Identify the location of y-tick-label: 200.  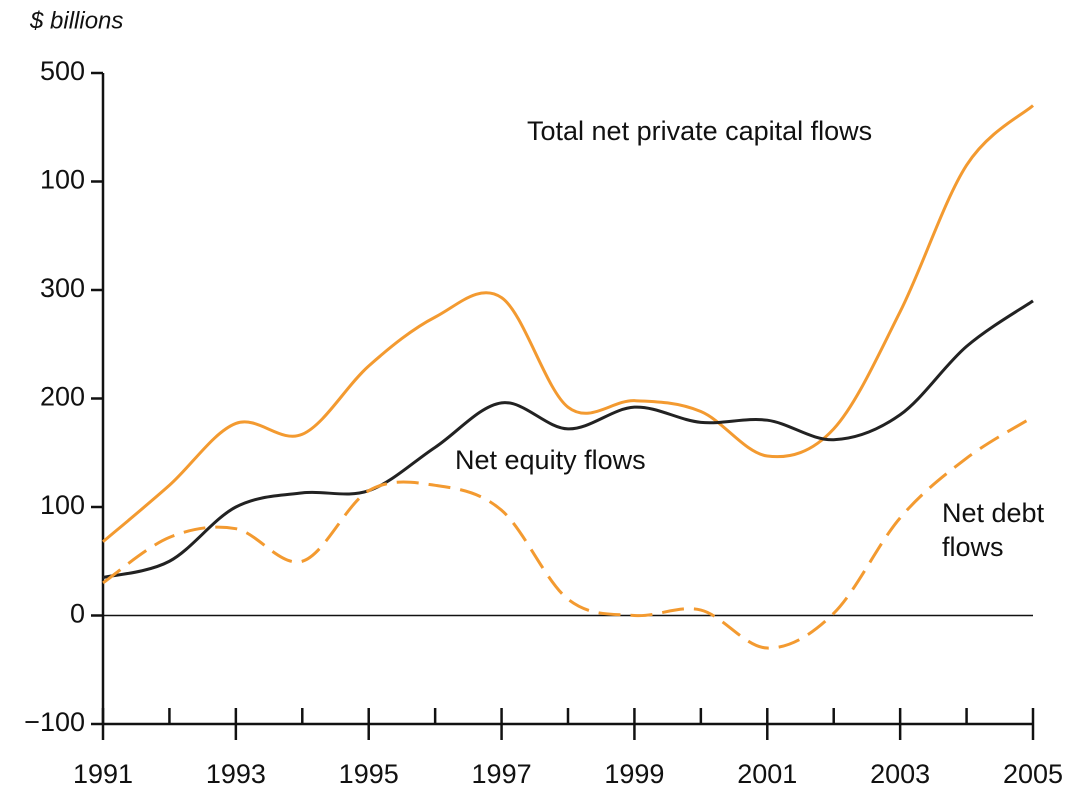
(62, 397).